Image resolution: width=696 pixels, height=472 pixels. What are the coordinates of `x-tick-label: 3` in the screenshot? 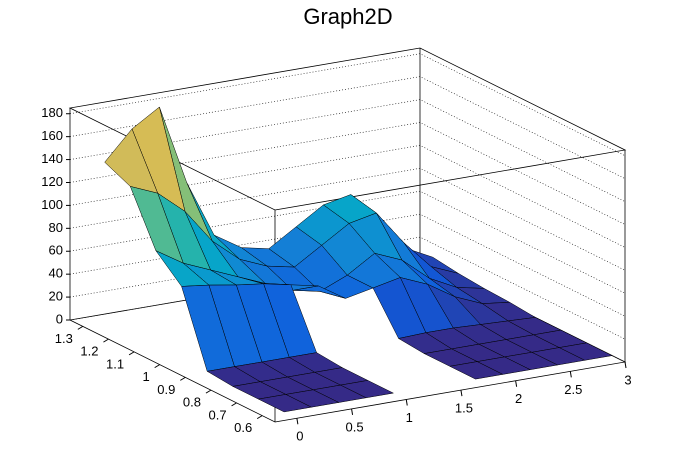 It's located at (627, 379).